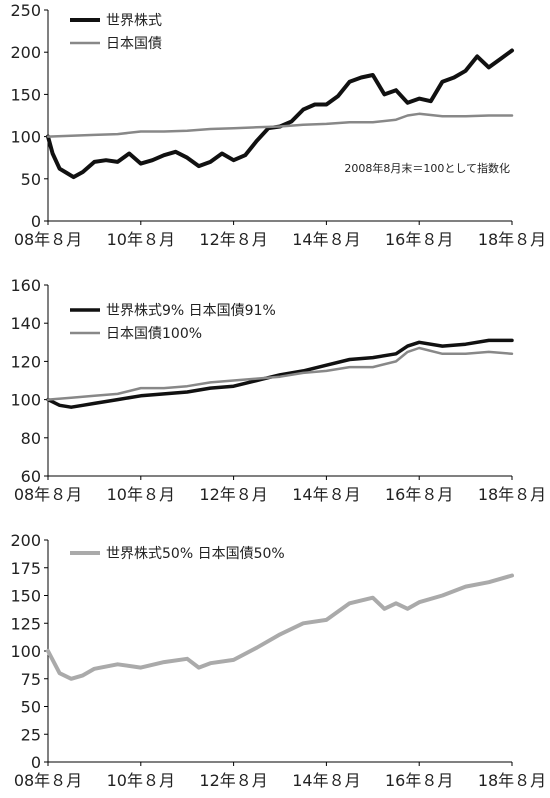 This screenshot has height=798, width=550. I want to click on y-tick-label: 160, so click(25, 285).